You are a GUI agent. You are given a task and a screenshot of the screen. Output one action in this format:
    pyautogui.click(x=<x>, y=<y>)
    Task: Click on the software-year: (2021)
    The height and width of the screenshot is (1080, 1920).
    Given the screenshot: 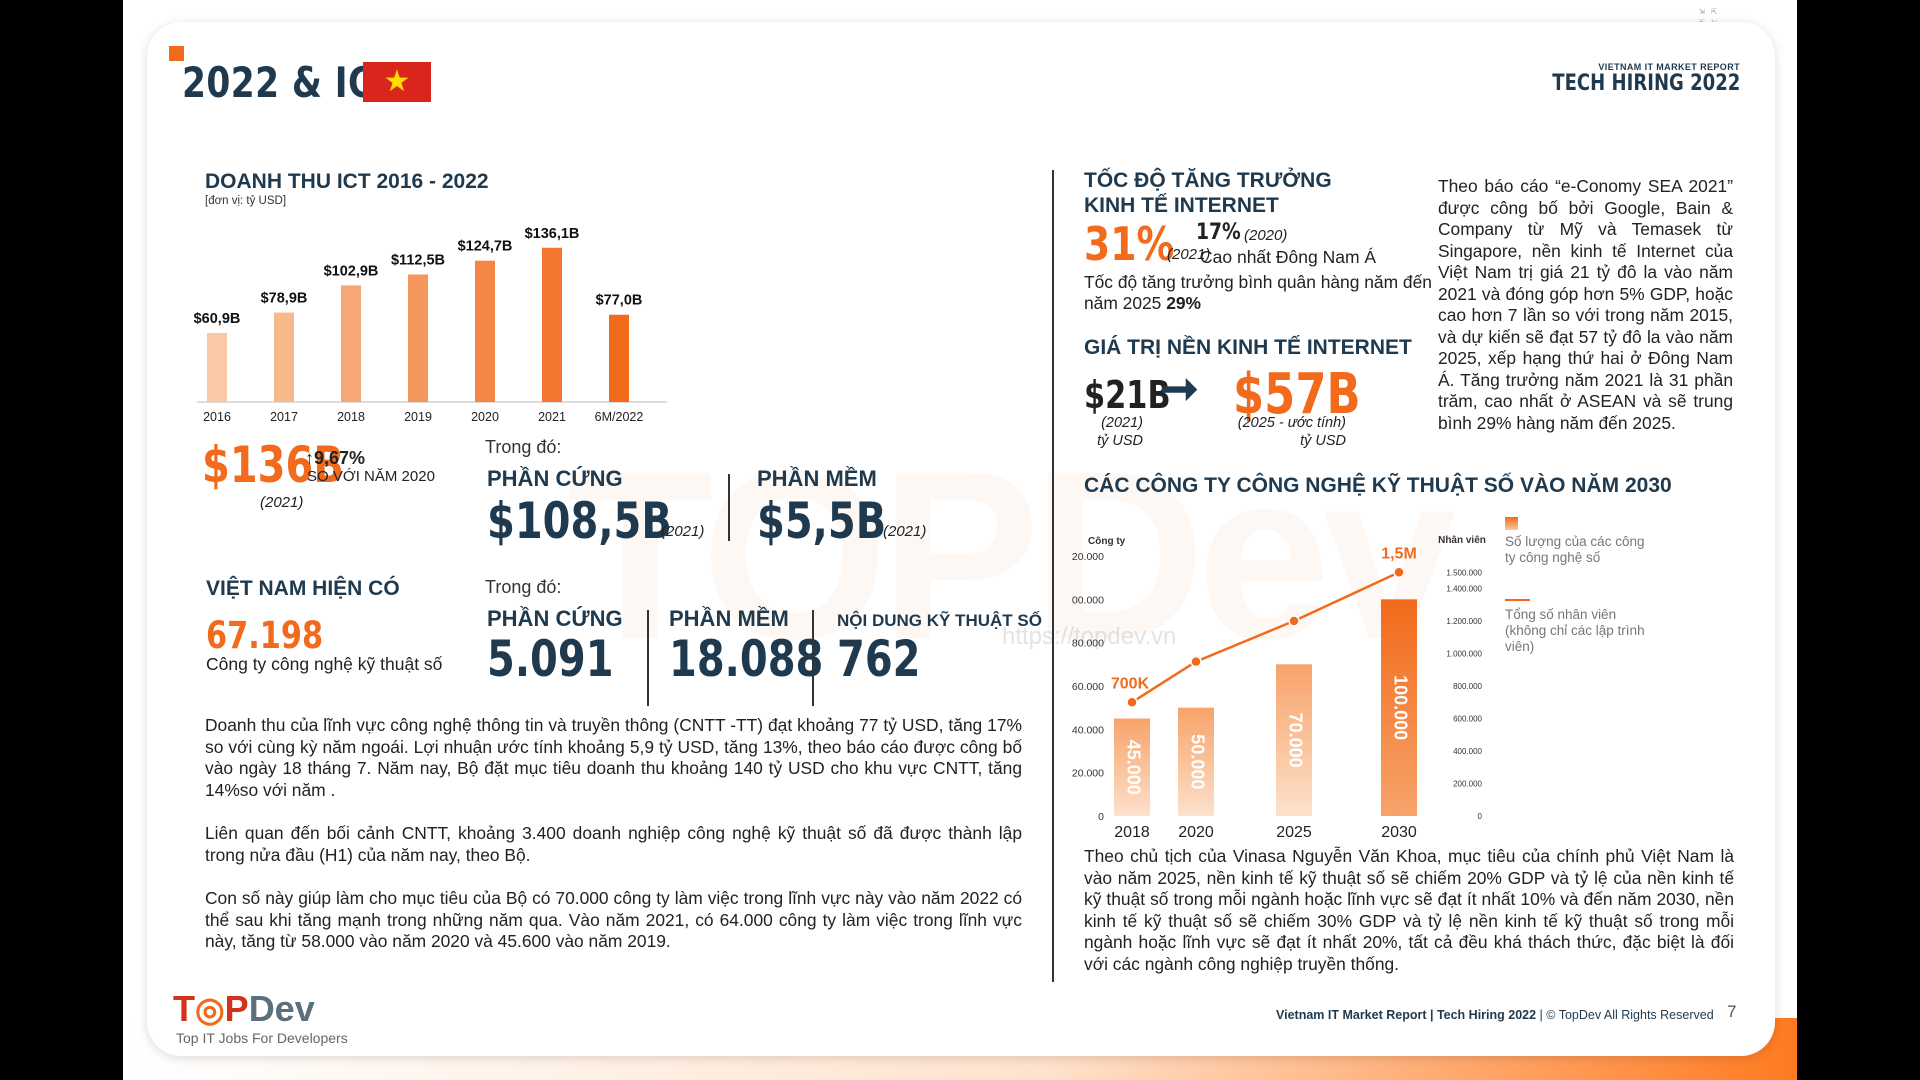 What is the action you would take?
    pyautogui.click(x=905, y=531)
    